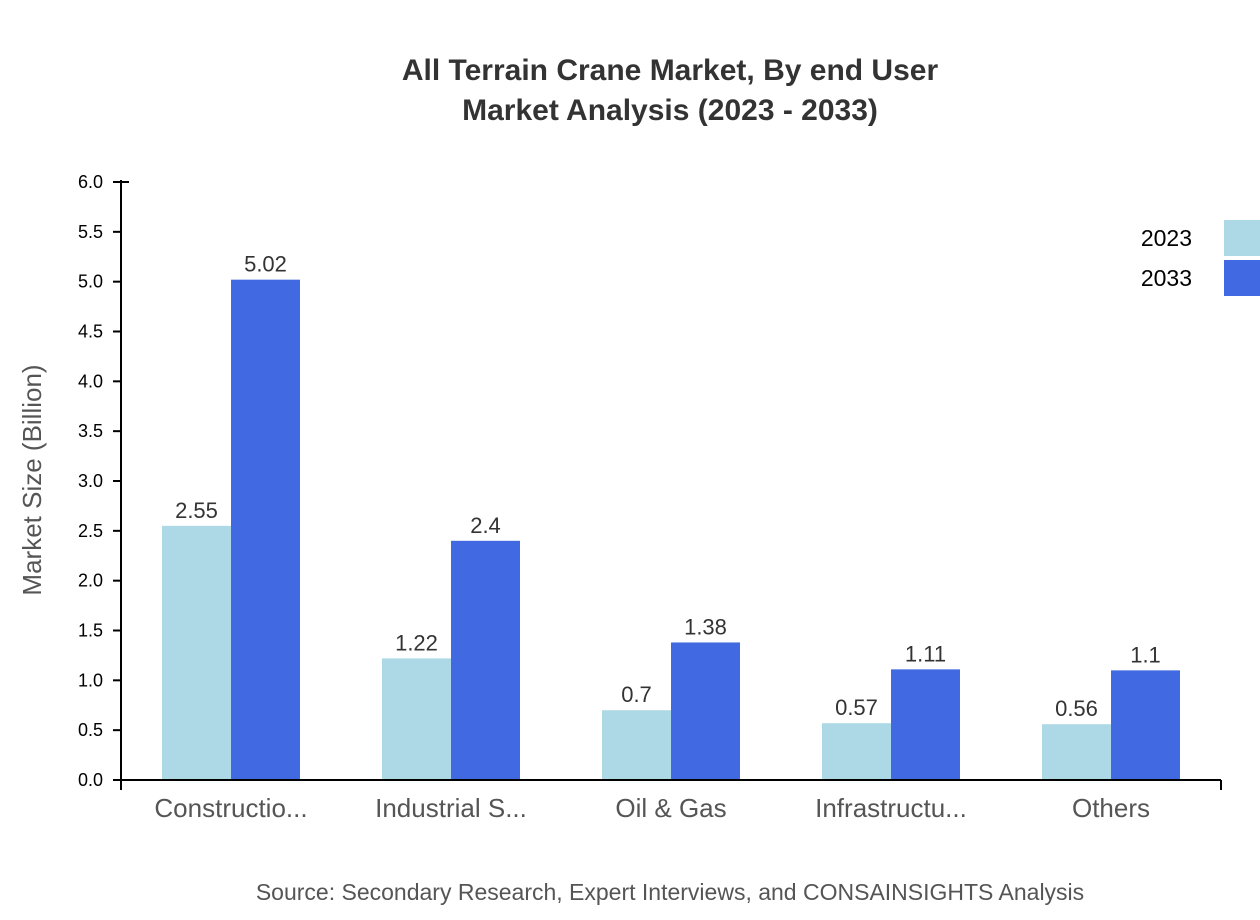 This screenshot has width=1260, height=920. What do you see at coordinates (90, 780) in the screenshot?
I see `y-tick-label: 0.0` at bounding box center [90, 780].